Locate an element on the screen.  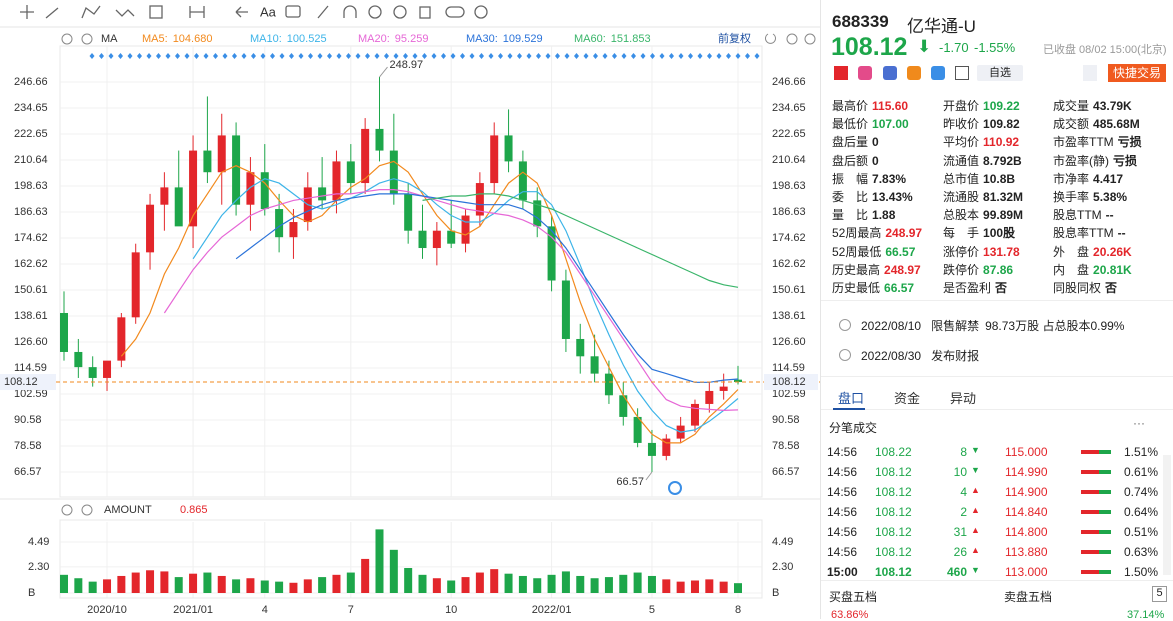
adjust-mode: 前复权 is located at coordinates (734, 38).